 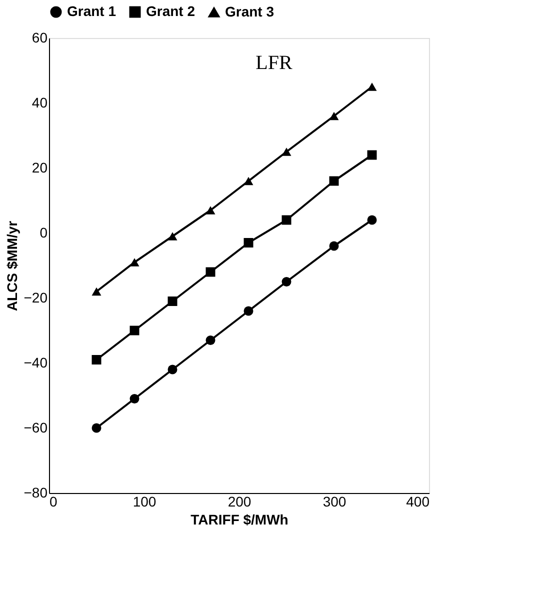 What do you see at coordinates (40, 168) in the screenshot?
I see `y-tick-label: 20` at bounding box center [40, 168].